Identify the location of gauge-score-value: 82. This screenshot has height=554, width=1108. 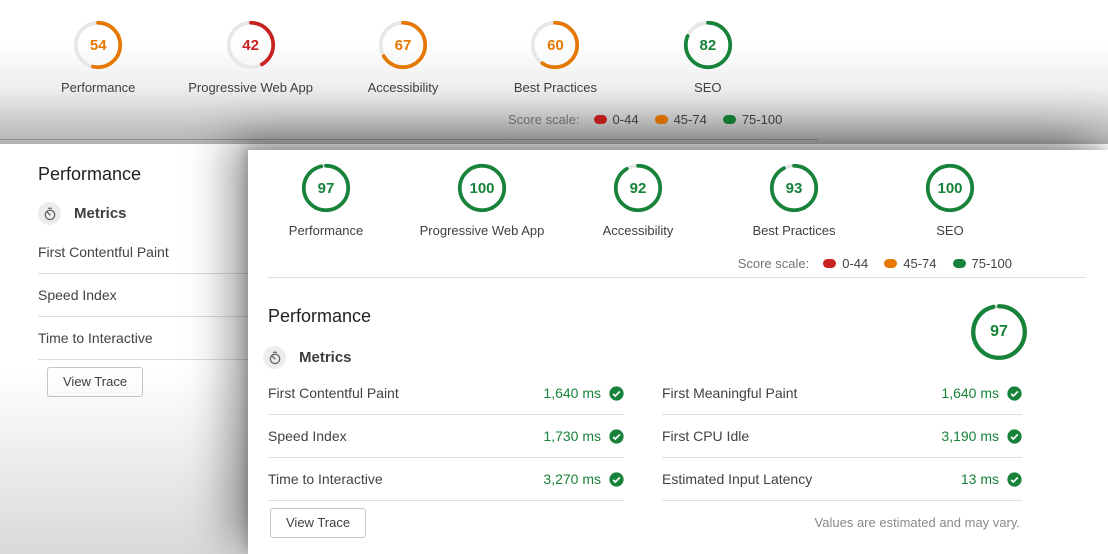
(708, 45).